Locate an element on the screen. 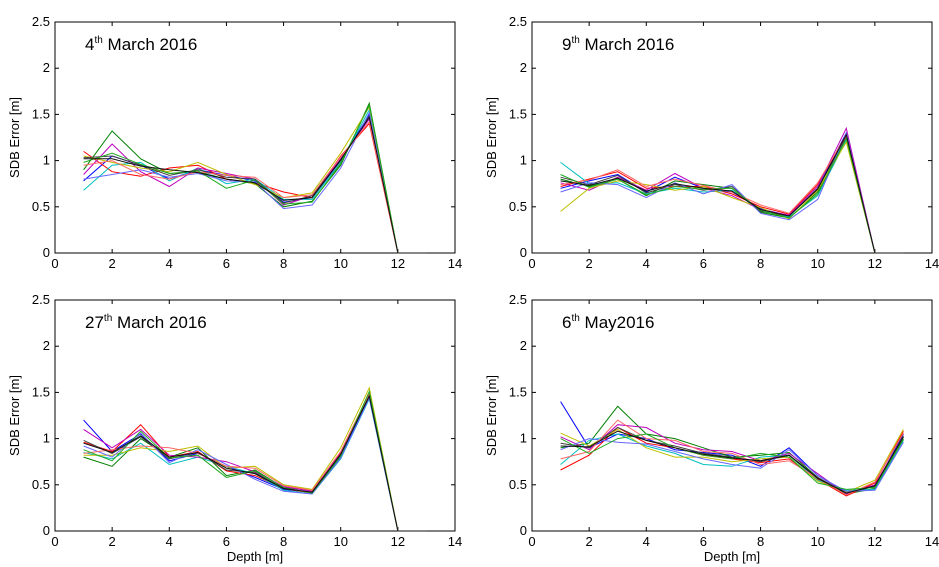 This screenshot has width=939, height=567. x-axis-label: Depth [m] is located at coordinates (732, 556).